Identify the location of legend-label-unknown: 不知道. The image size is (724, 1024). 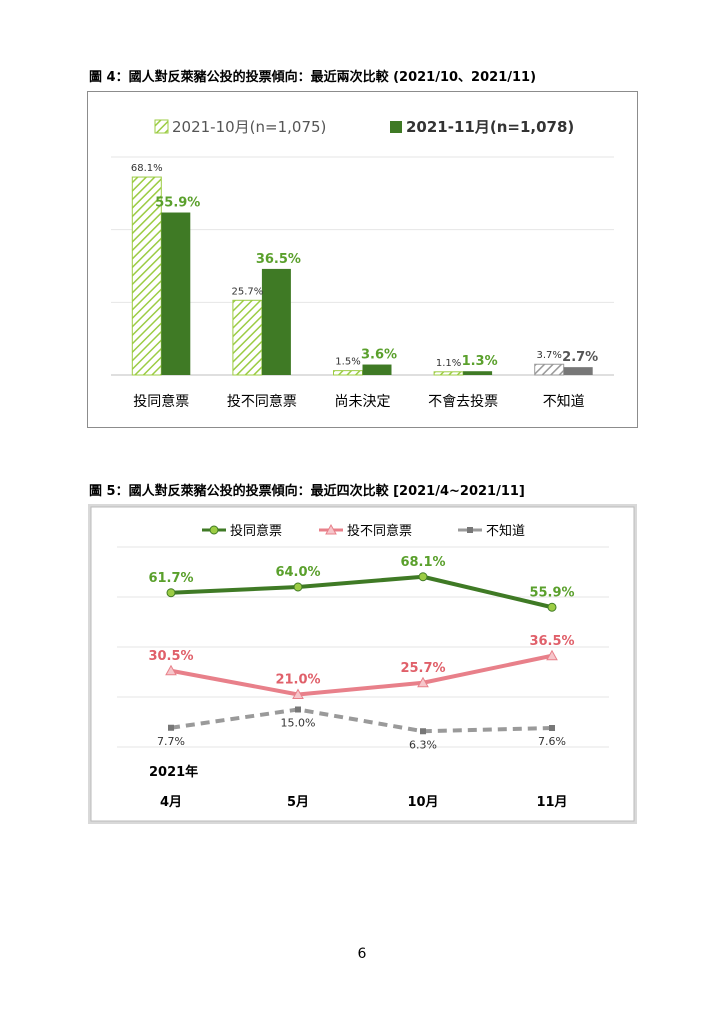
(505, 531).